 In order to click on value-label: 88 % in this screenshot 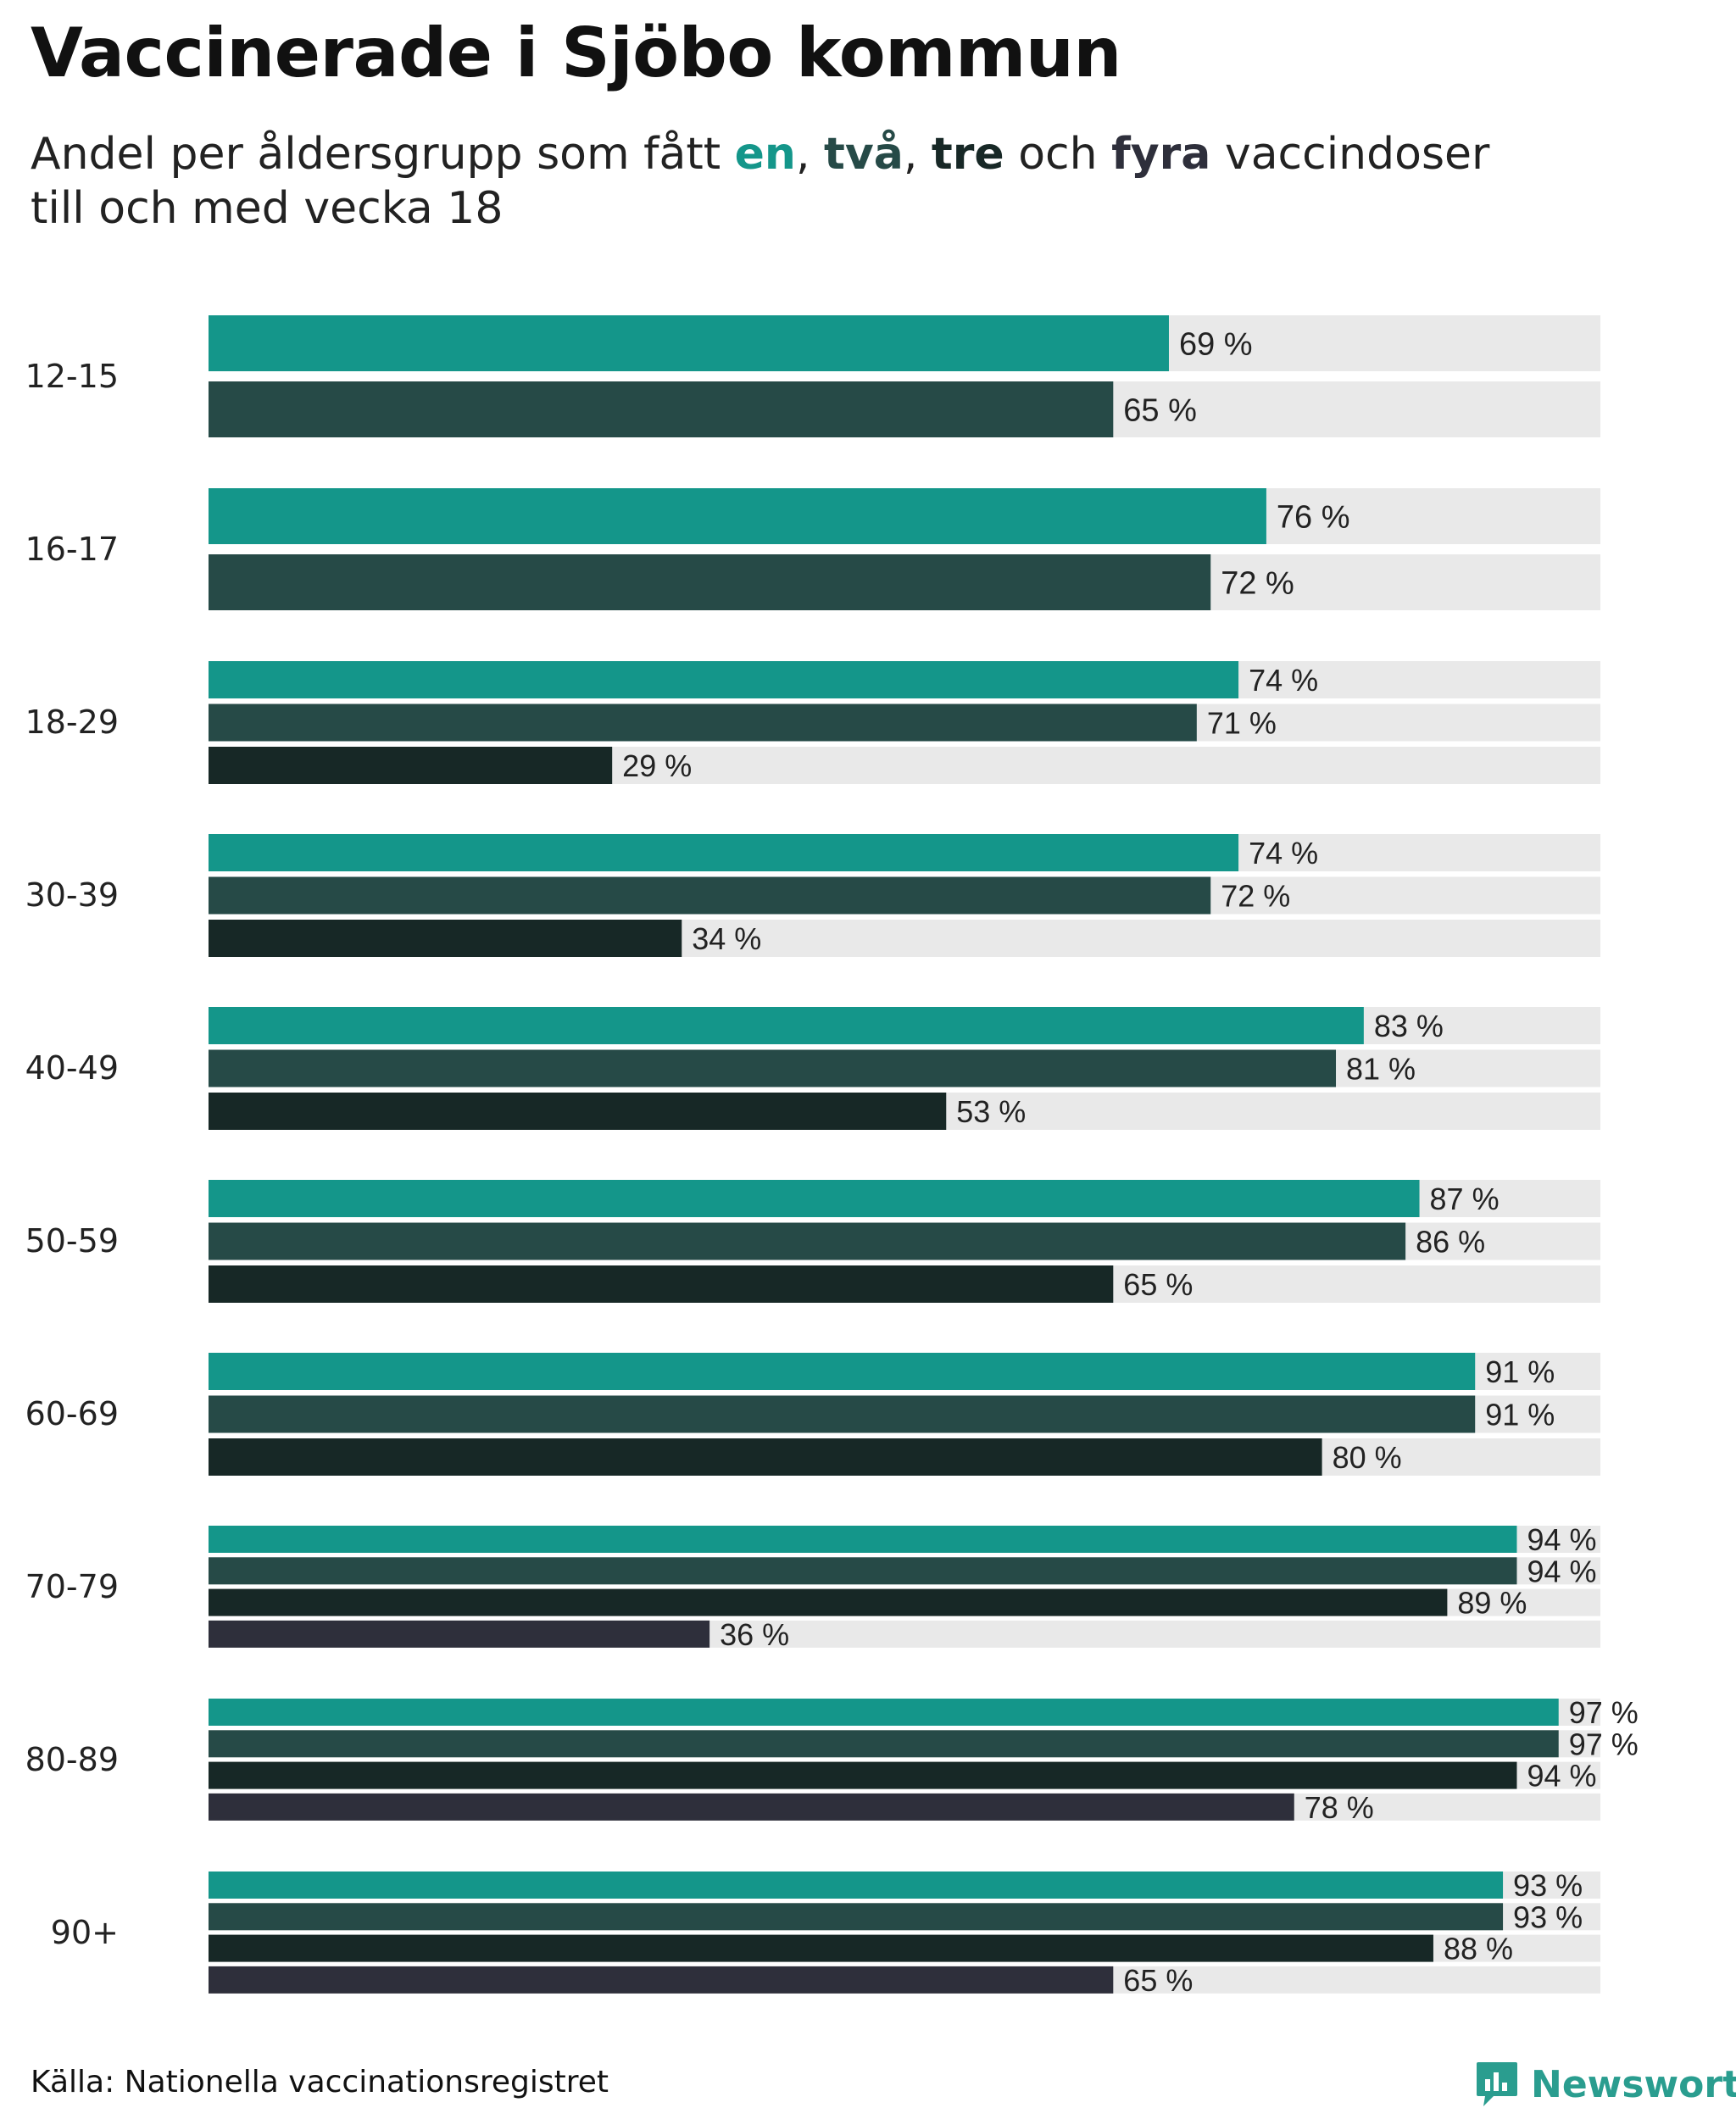, I will do `click(1478, 1949)`.